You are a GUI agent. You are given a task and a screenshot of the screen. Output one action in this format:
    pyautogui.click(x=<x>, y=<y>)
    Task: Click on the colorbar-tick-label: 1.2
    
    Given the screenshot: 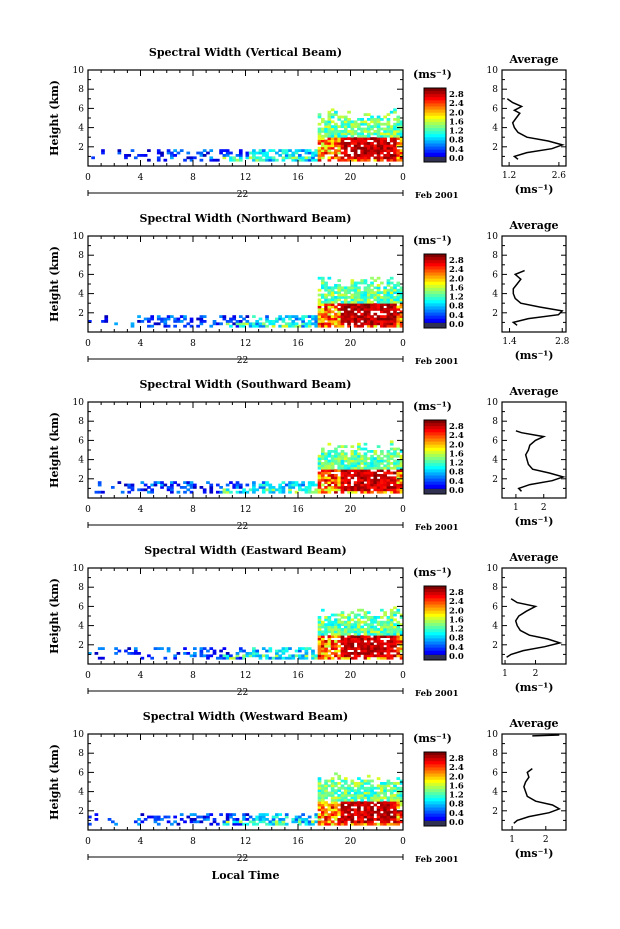 What is the action you would take?
    pyautogui.click(x=456, y=630)
    